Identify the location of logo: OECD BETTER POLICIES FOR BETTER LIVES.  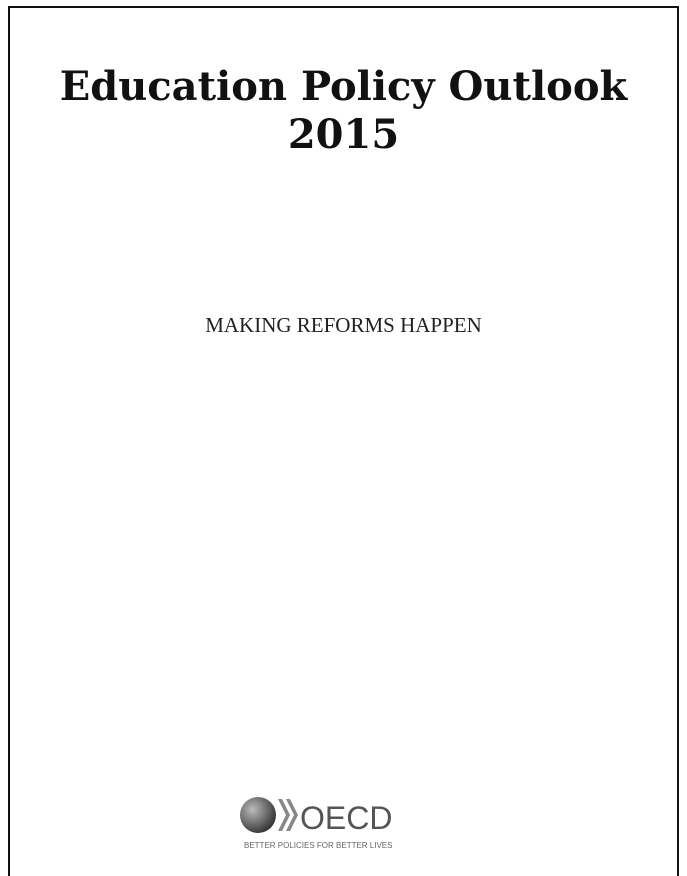
(316, 823).